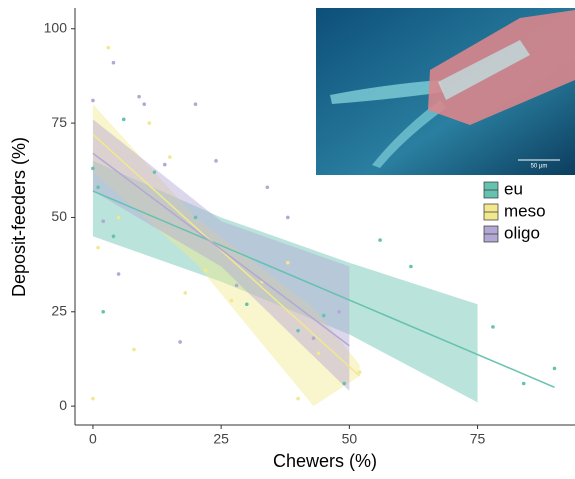 This screenshot has width=575, height=479. What do you see at coordinates (56, 27) in the screenshot?
I see `y-tick-label: 100` at bounding box center [56, 27].